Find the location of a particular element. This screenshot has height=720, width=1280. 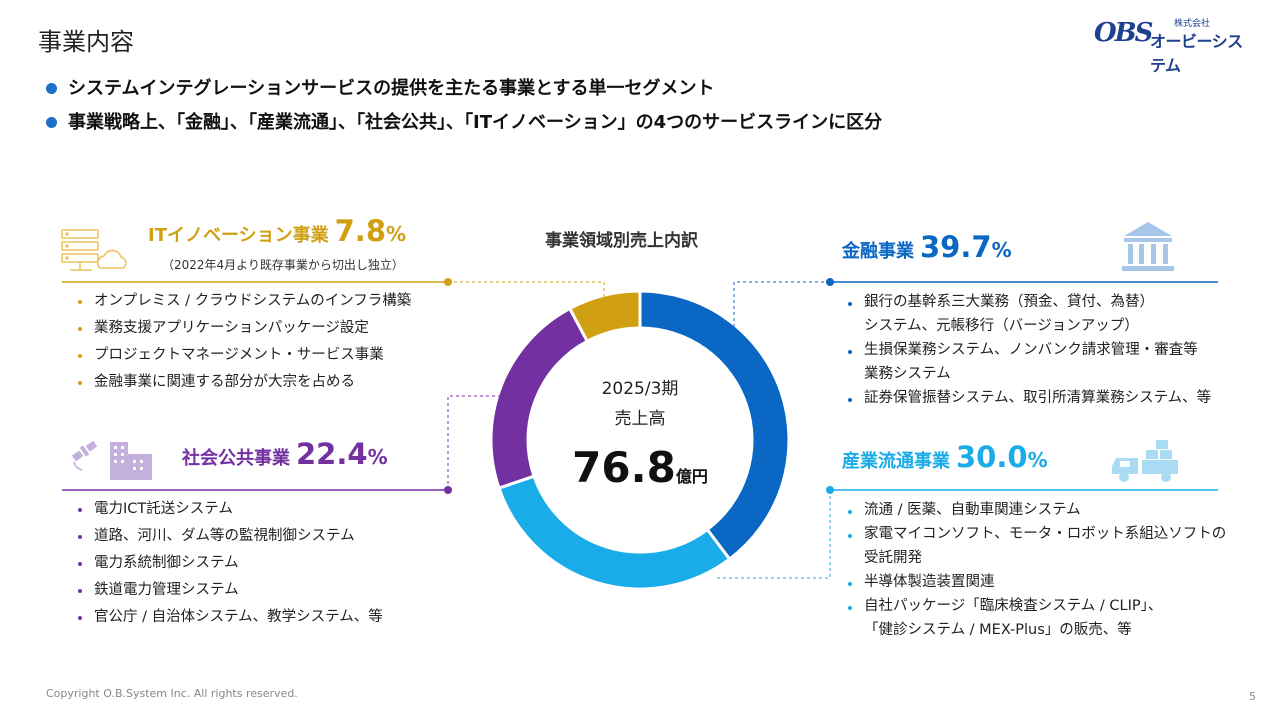

logo-small-text: 株式会社 is located at coordinates (1192, 24).